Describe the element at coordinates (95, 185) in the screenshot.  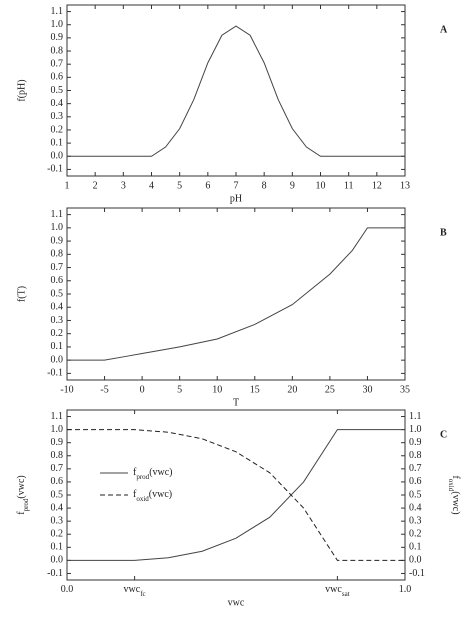
I see `x-tick-label: 2` at that location.